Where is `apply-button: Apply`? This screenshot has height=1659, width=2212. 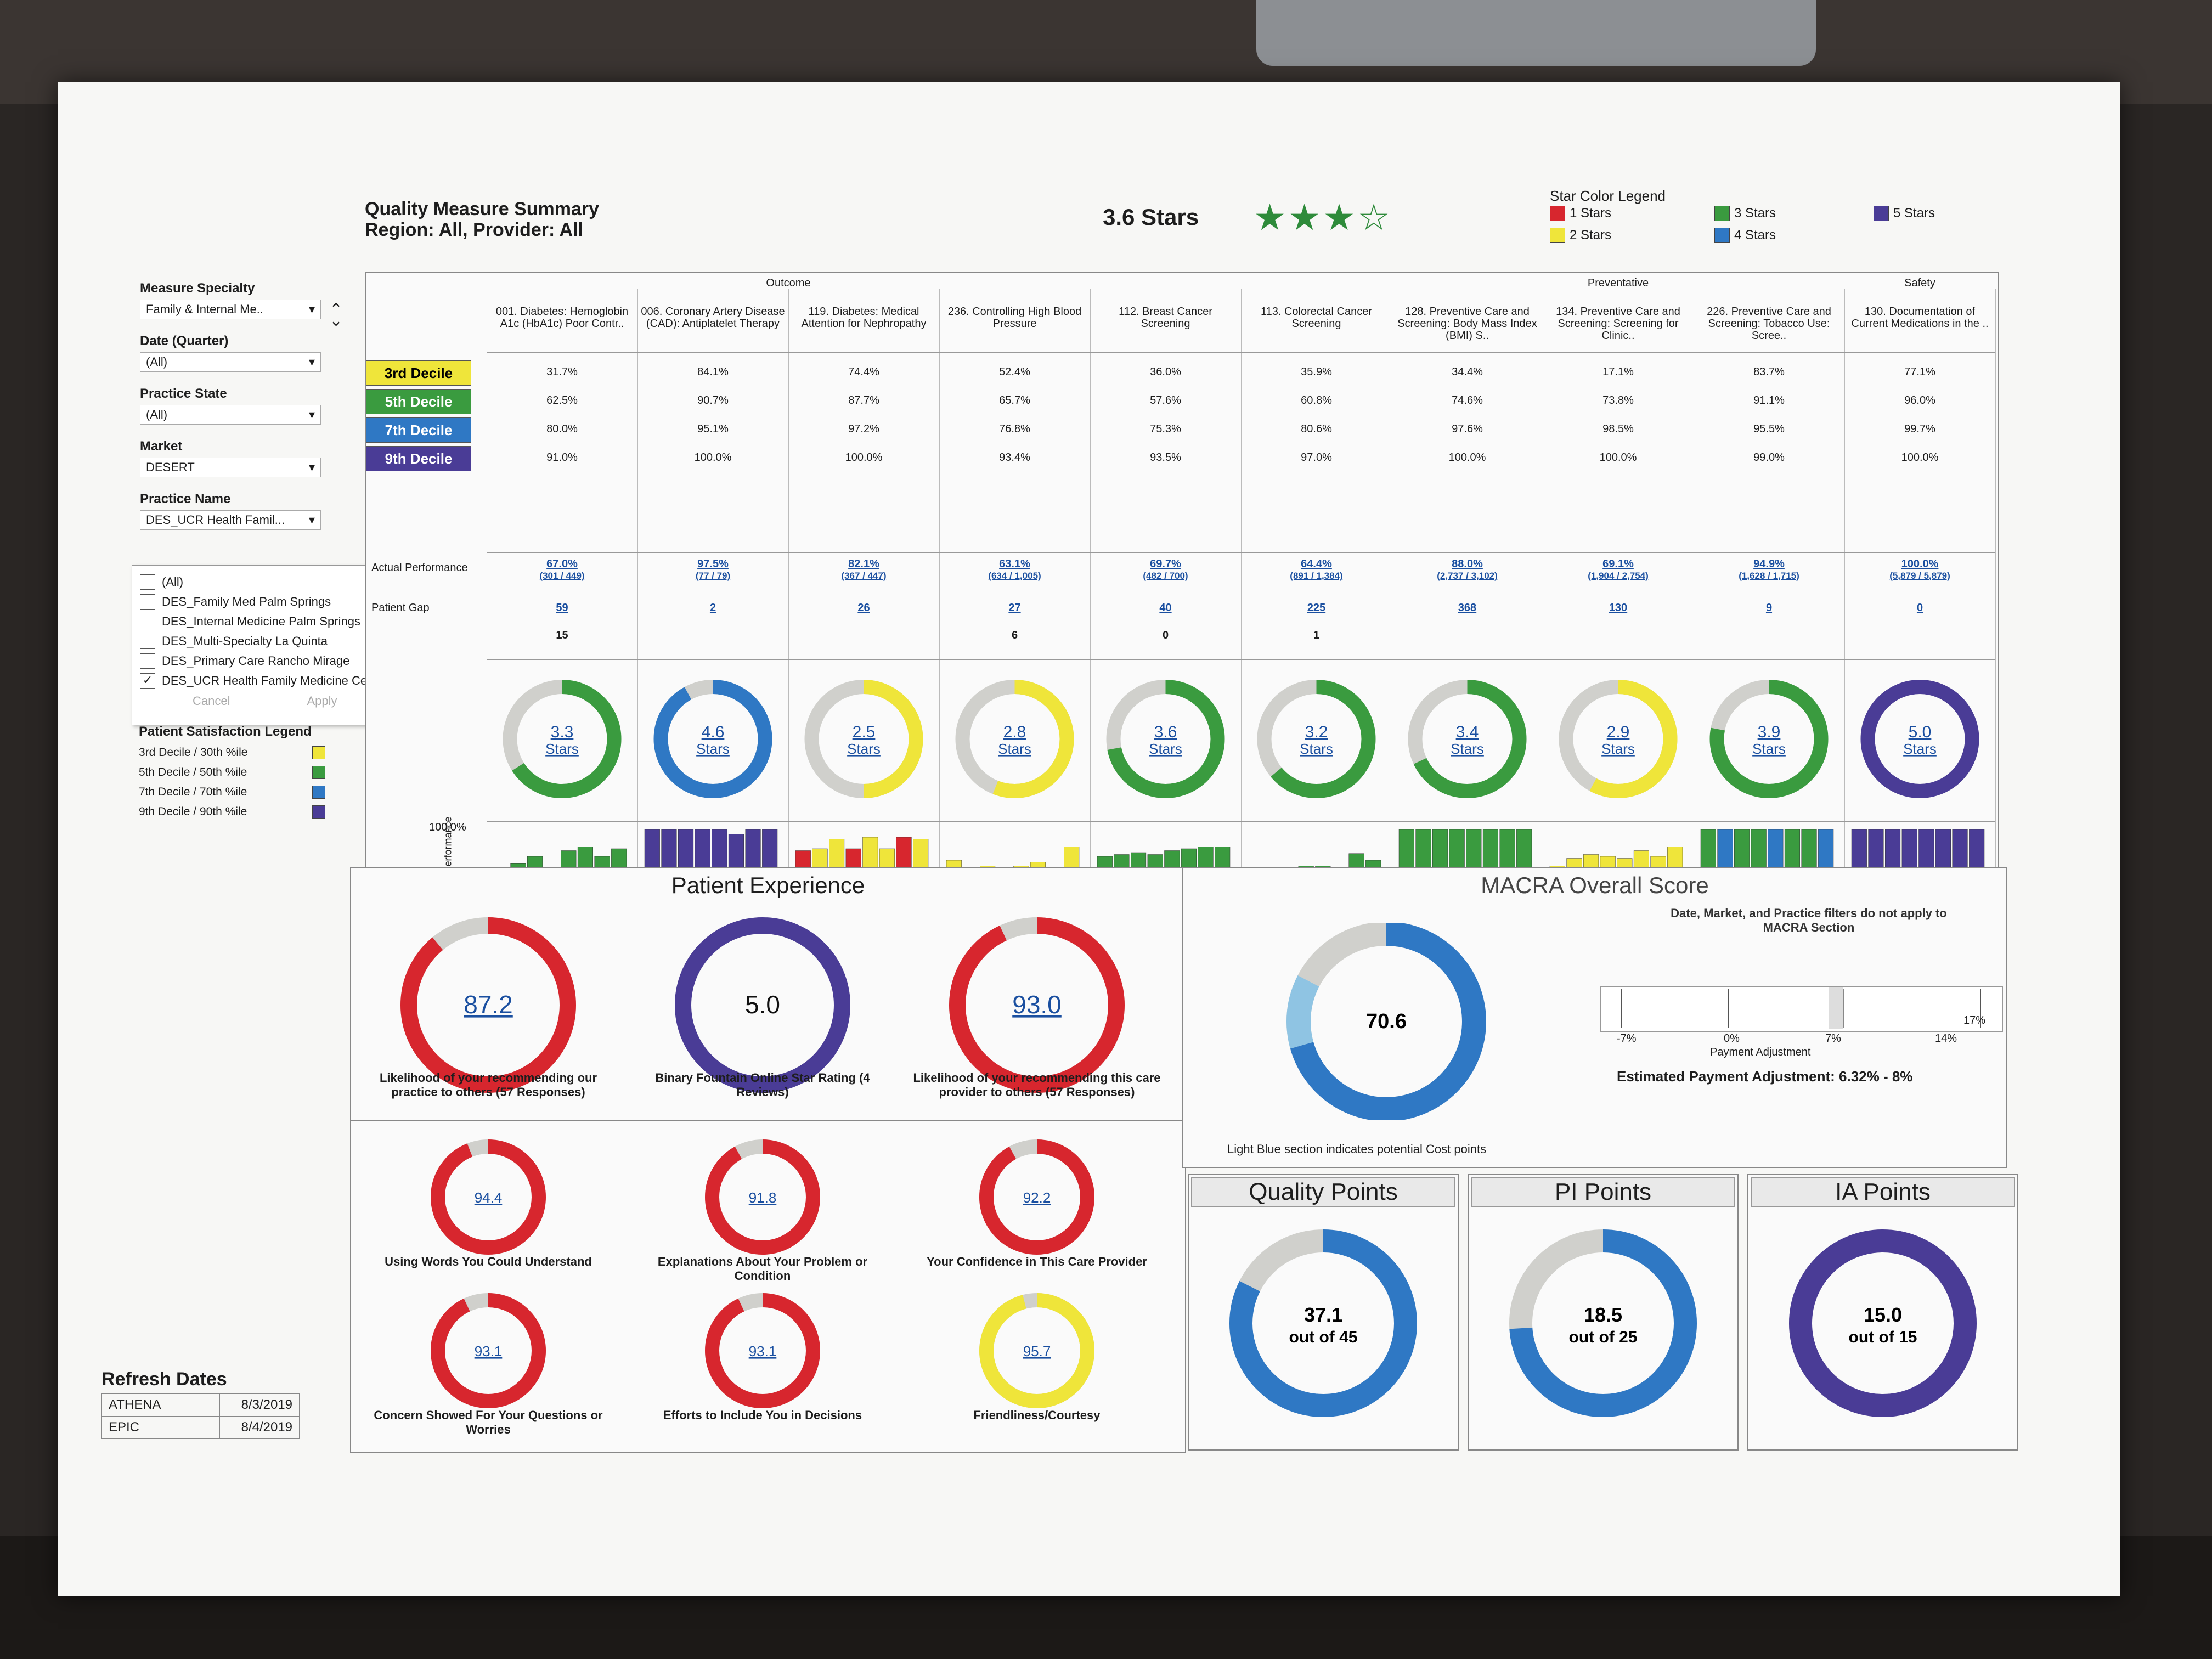
apply-button: Apply is located at coordinates (322, 701).